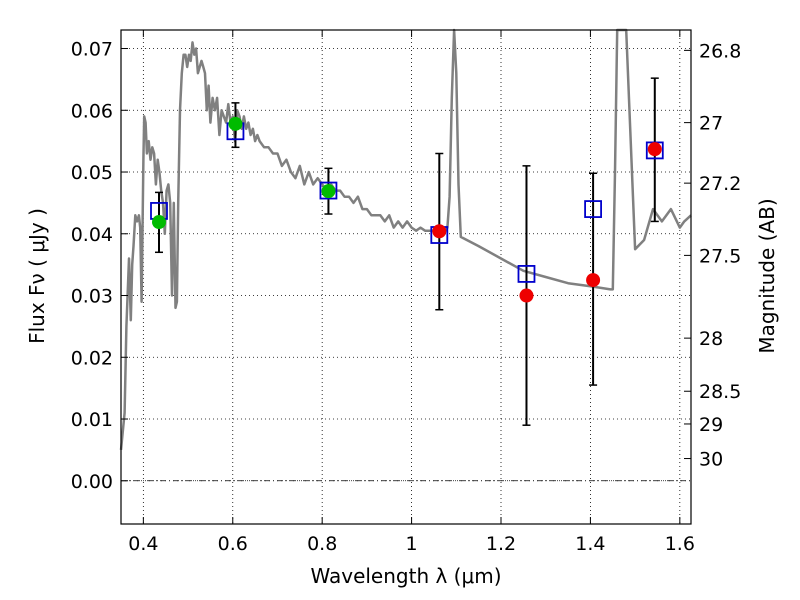  I want to click on y2-tick-label: 27.5, so click(720, 256).